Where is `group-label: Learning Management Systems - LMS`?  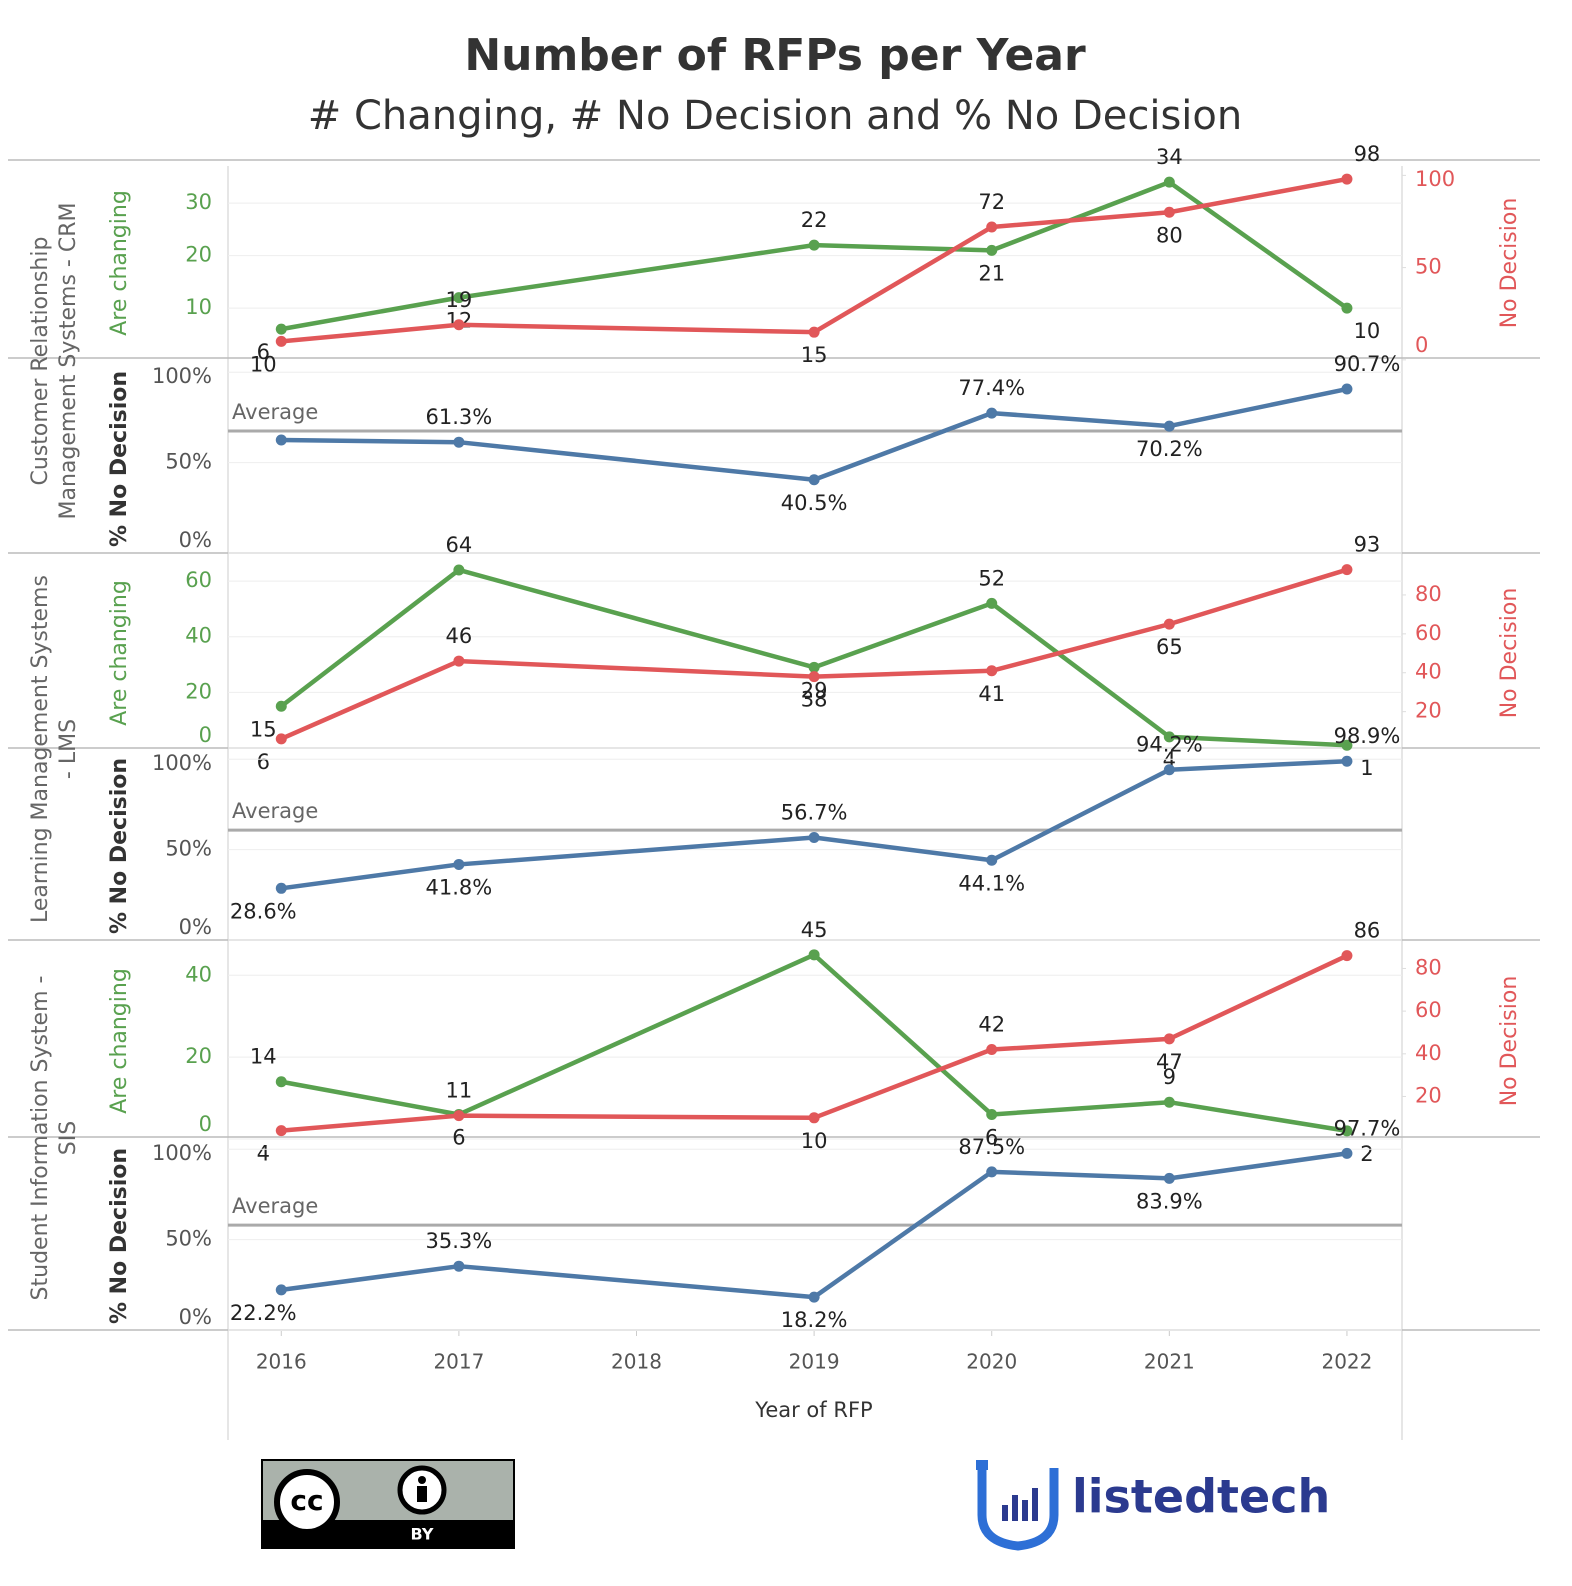 group-label: Learning Management Systems - LMS is located at coordinates (54, 749).